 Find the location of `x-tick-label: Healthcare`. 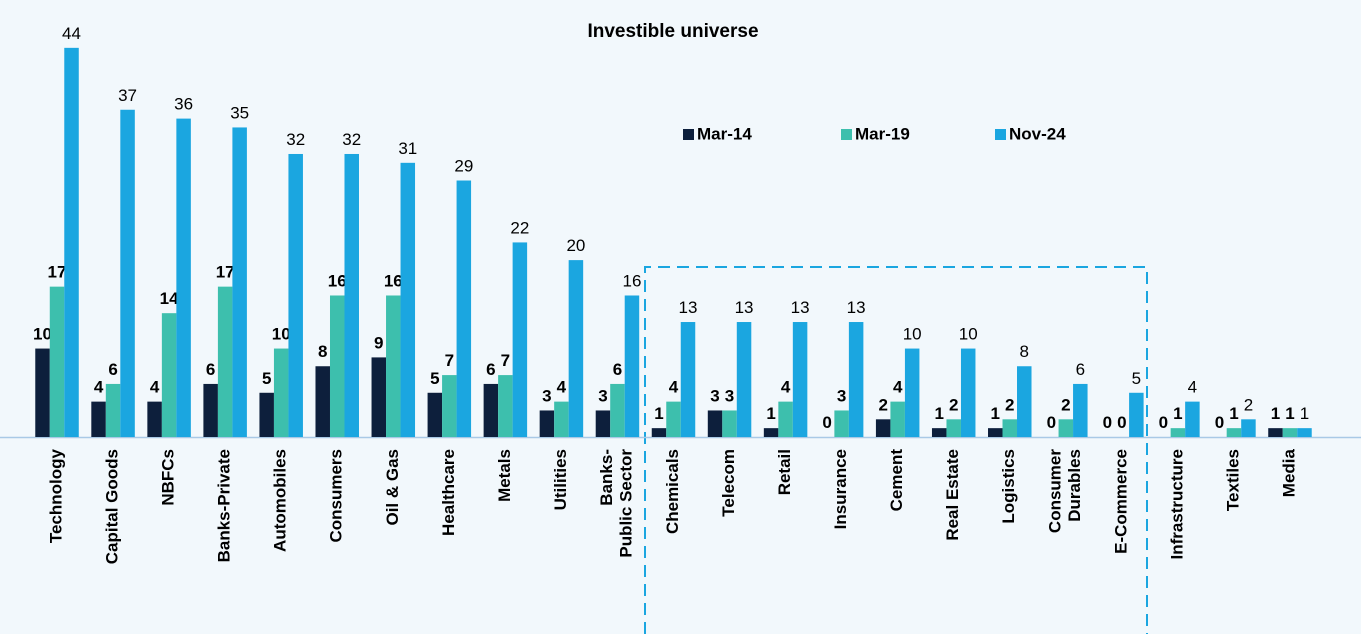

x-tick-label: Healthcare is located at coordinates (448, 492).